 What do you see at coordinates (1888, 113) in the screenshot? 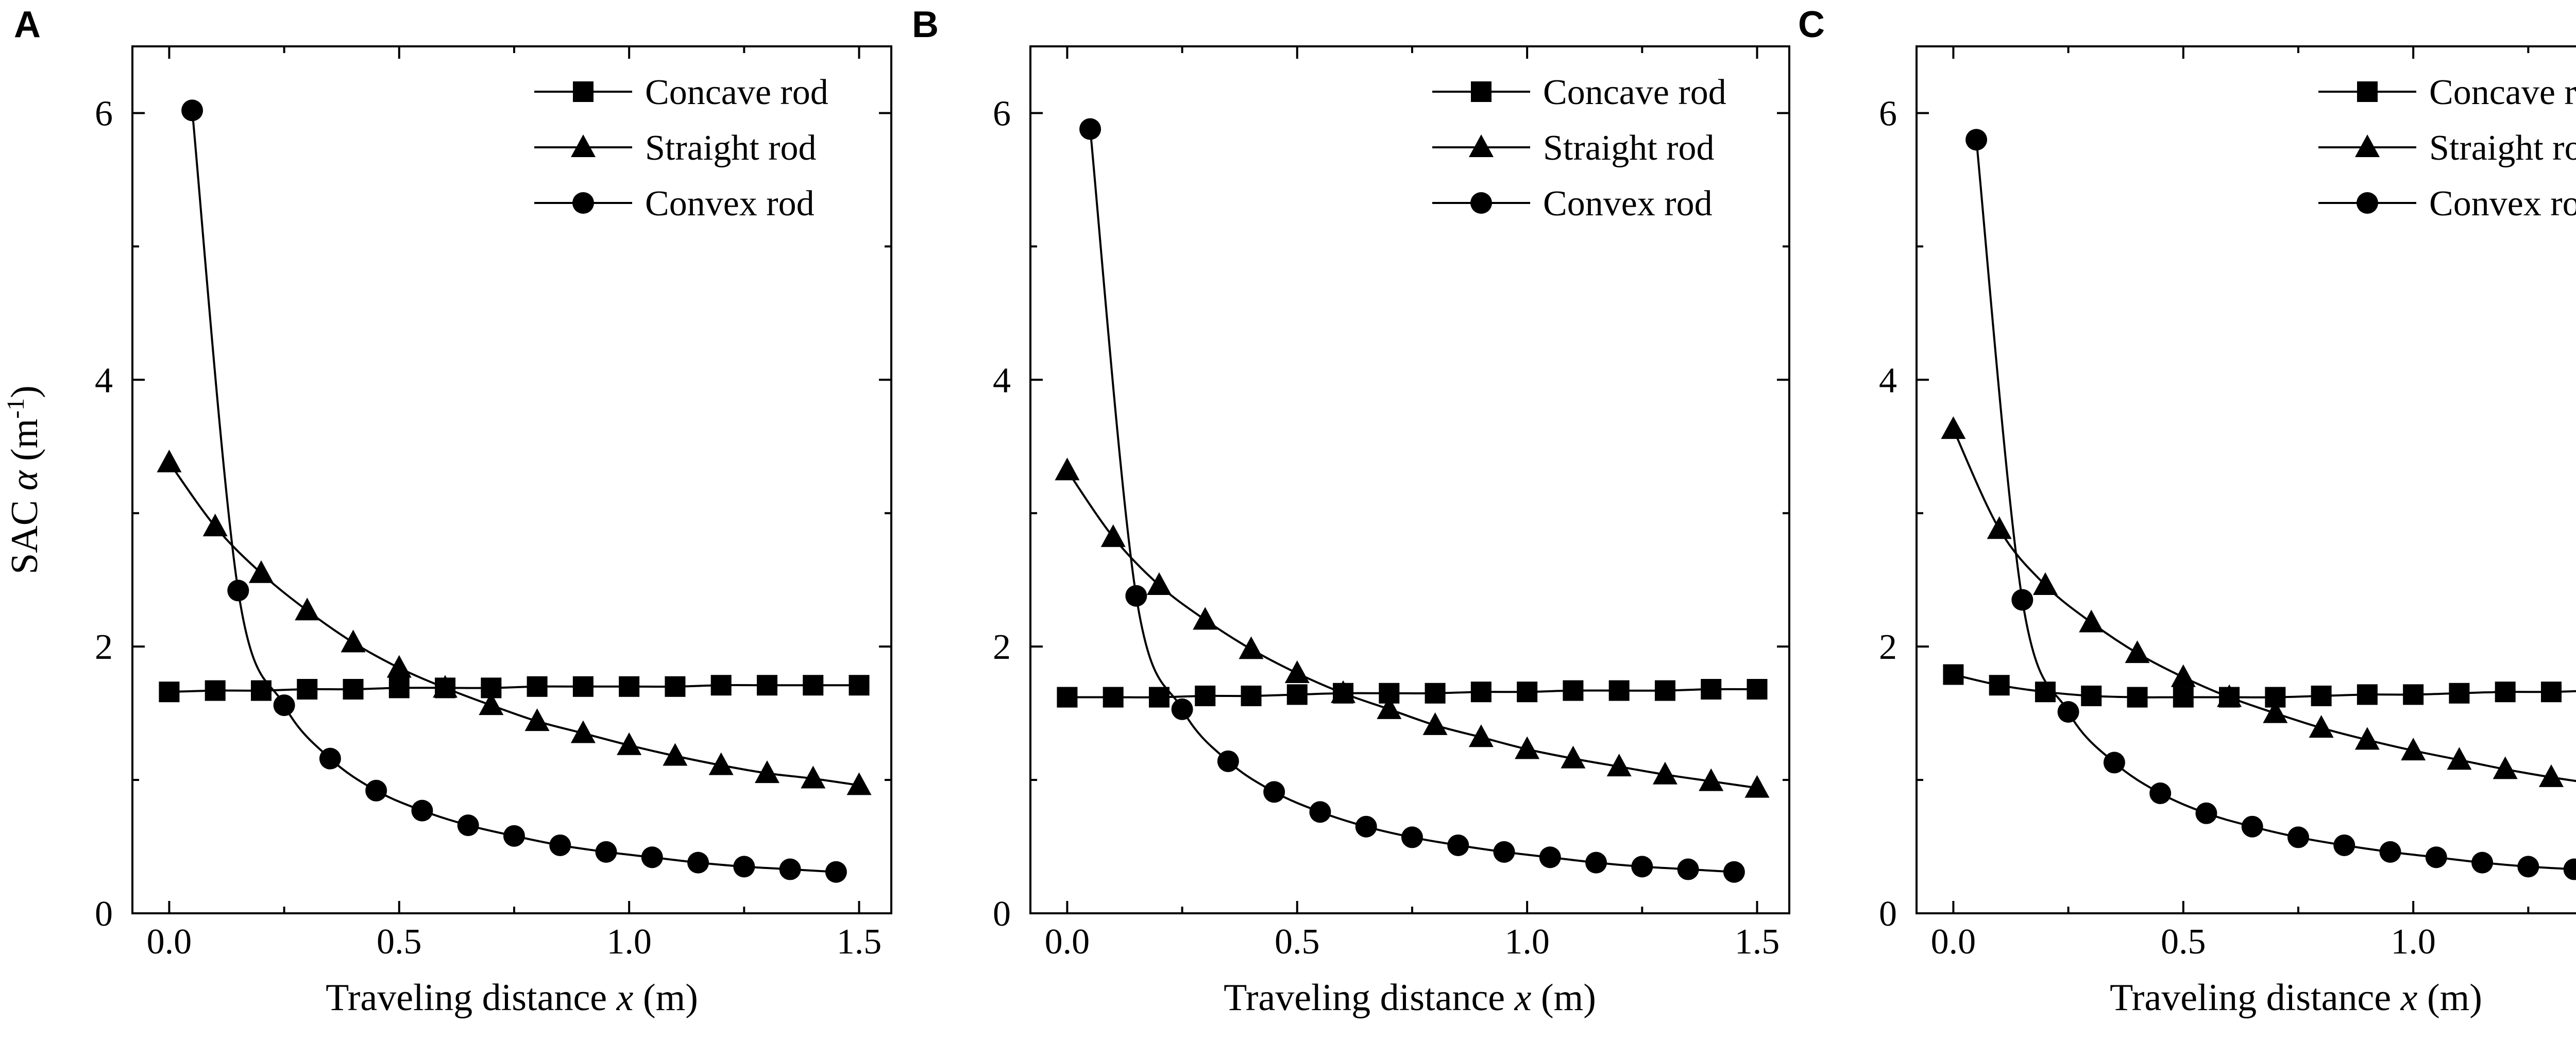
I see `y-tick-label: 6` at bounding box center [1888, 113].